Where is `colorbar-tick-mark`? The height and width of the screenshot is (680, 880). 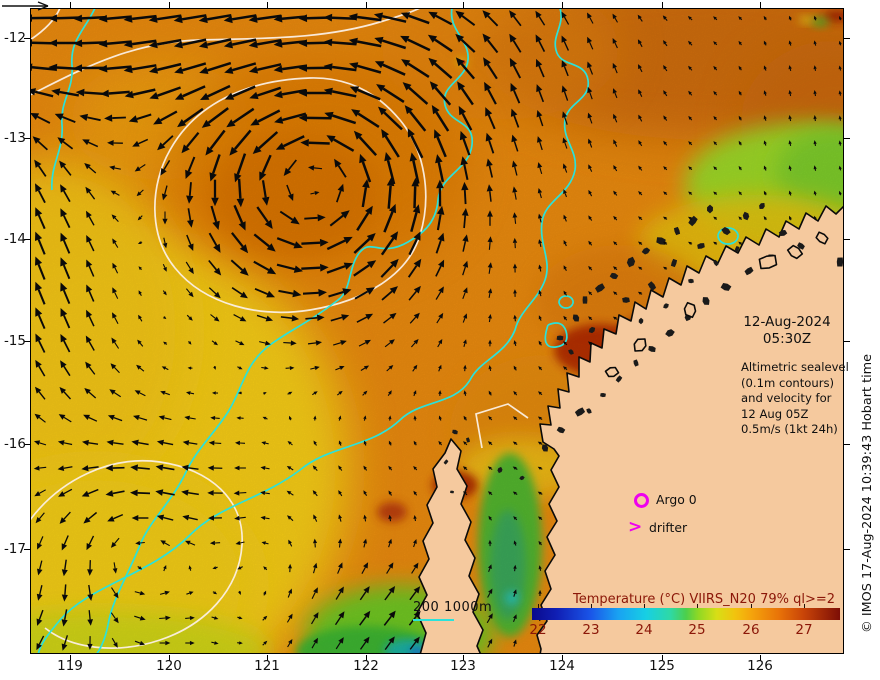
colorbar-tick-mark is located at coordinates (752, 606).